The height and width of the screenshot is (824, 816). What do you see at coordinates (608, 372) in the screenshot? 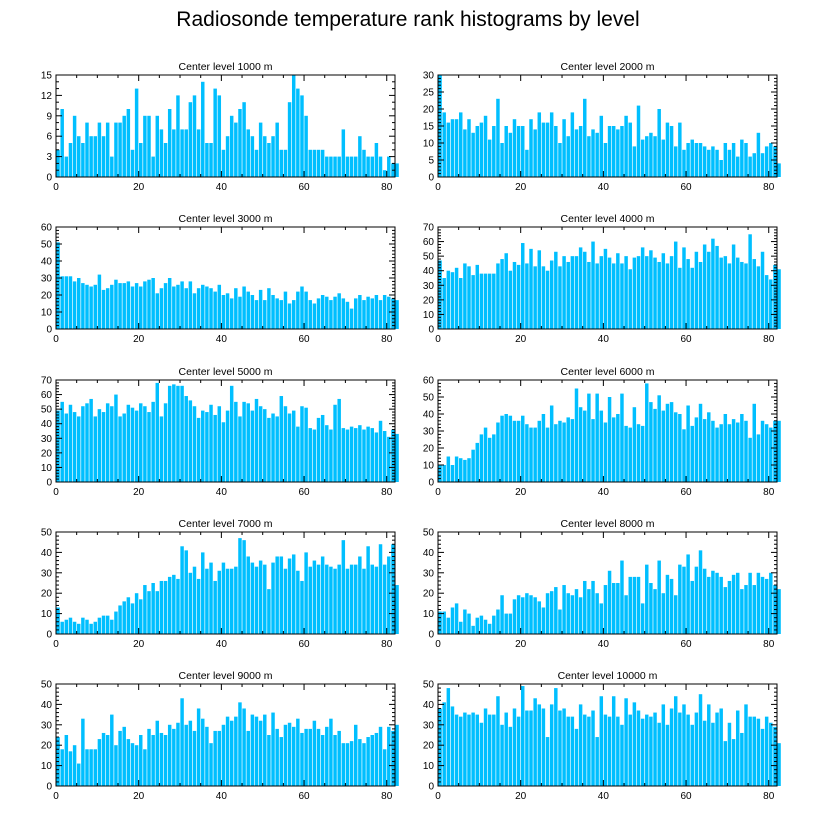
I see `panel-title: Center level 6000 m` at bounding box center [608, 372].